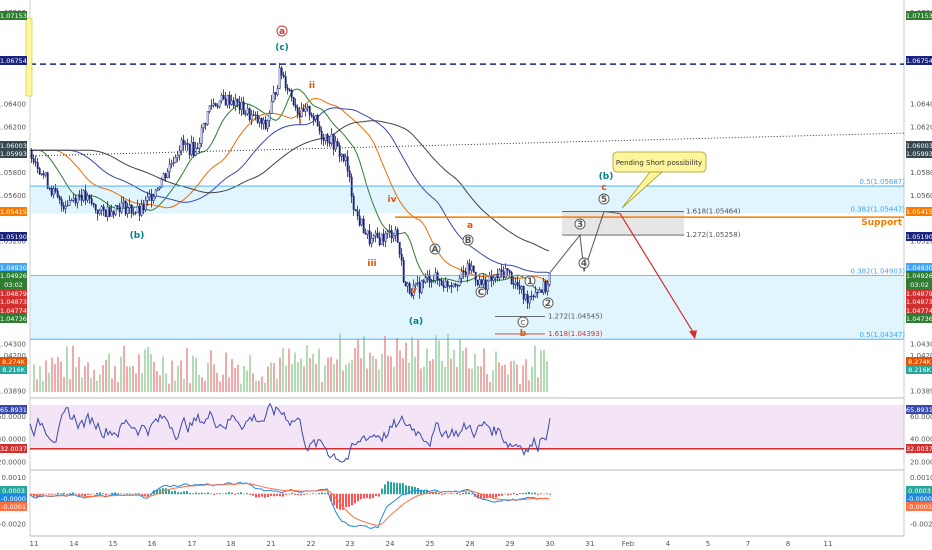  I want to click on y-tick-label-left: 1.06400, so click(13, 105).